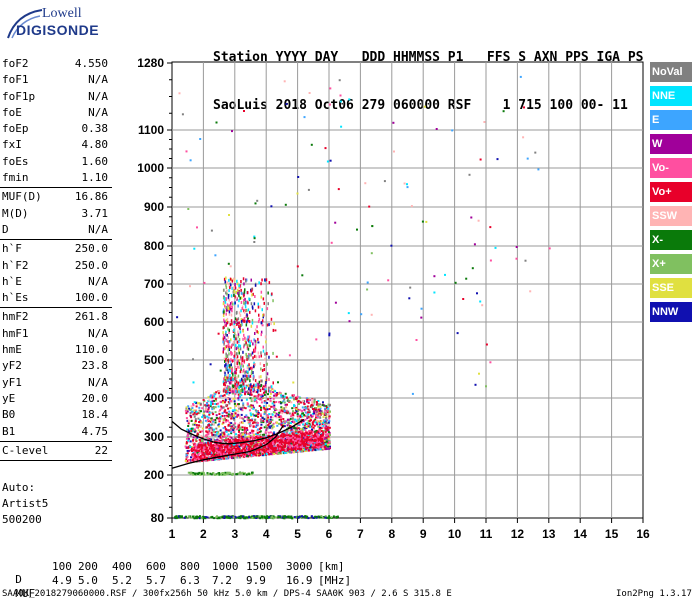  Describe the element at coordinates (88, 580) in the screenshot. I see `footer-muf-value: 5.0` at that location.